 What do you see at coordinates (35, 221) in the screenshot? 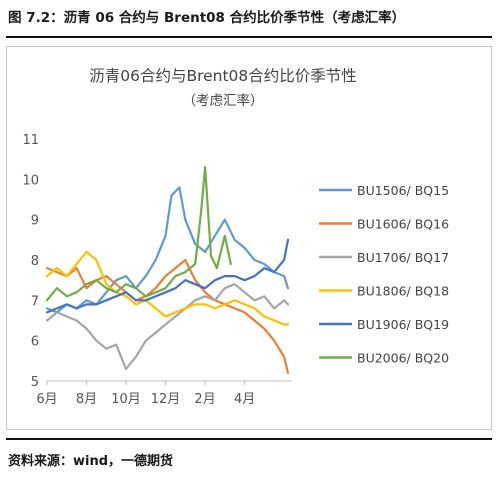
I see `y-tick-label: 9` at bounding box center [35, 221].